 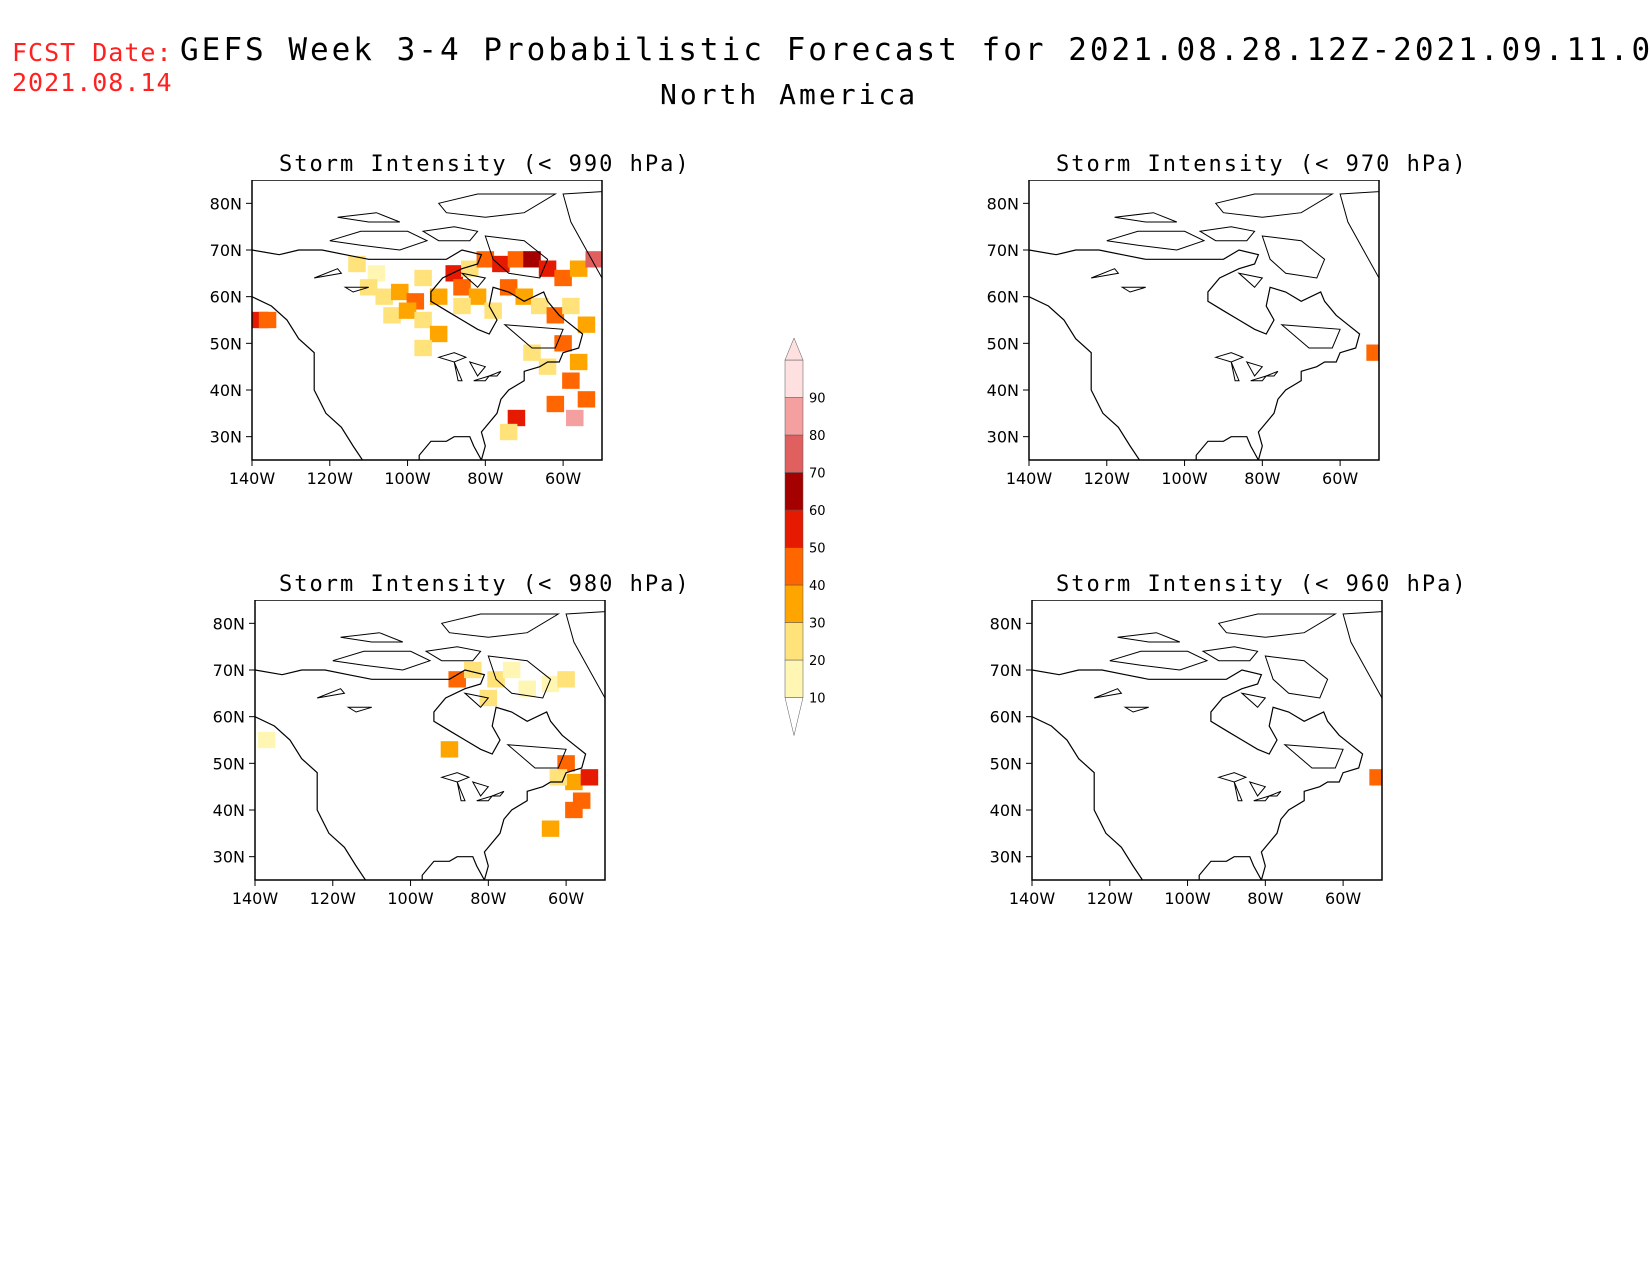 I want to click on map-panel-980: 80N 70N 60N 50N 40N 30N 140W 120W 100W 80W 60W, so click(x=409, y=754).